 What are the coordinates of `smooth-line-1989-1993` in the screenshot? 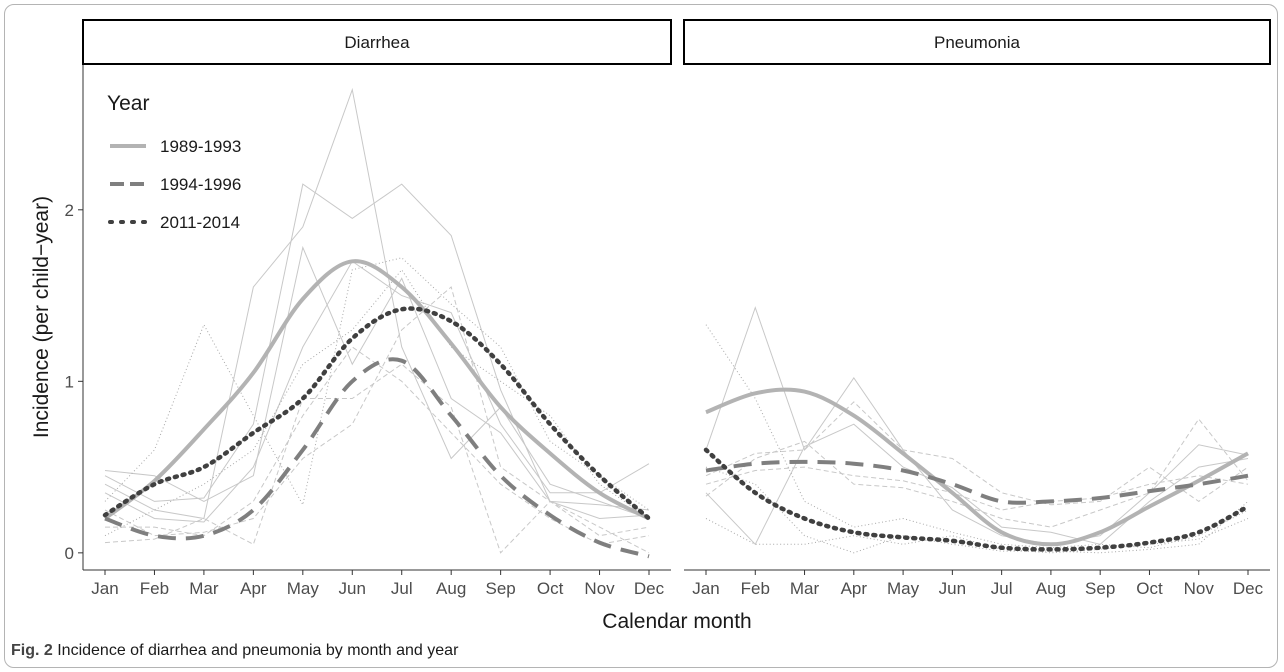 It's located at (977, 467).